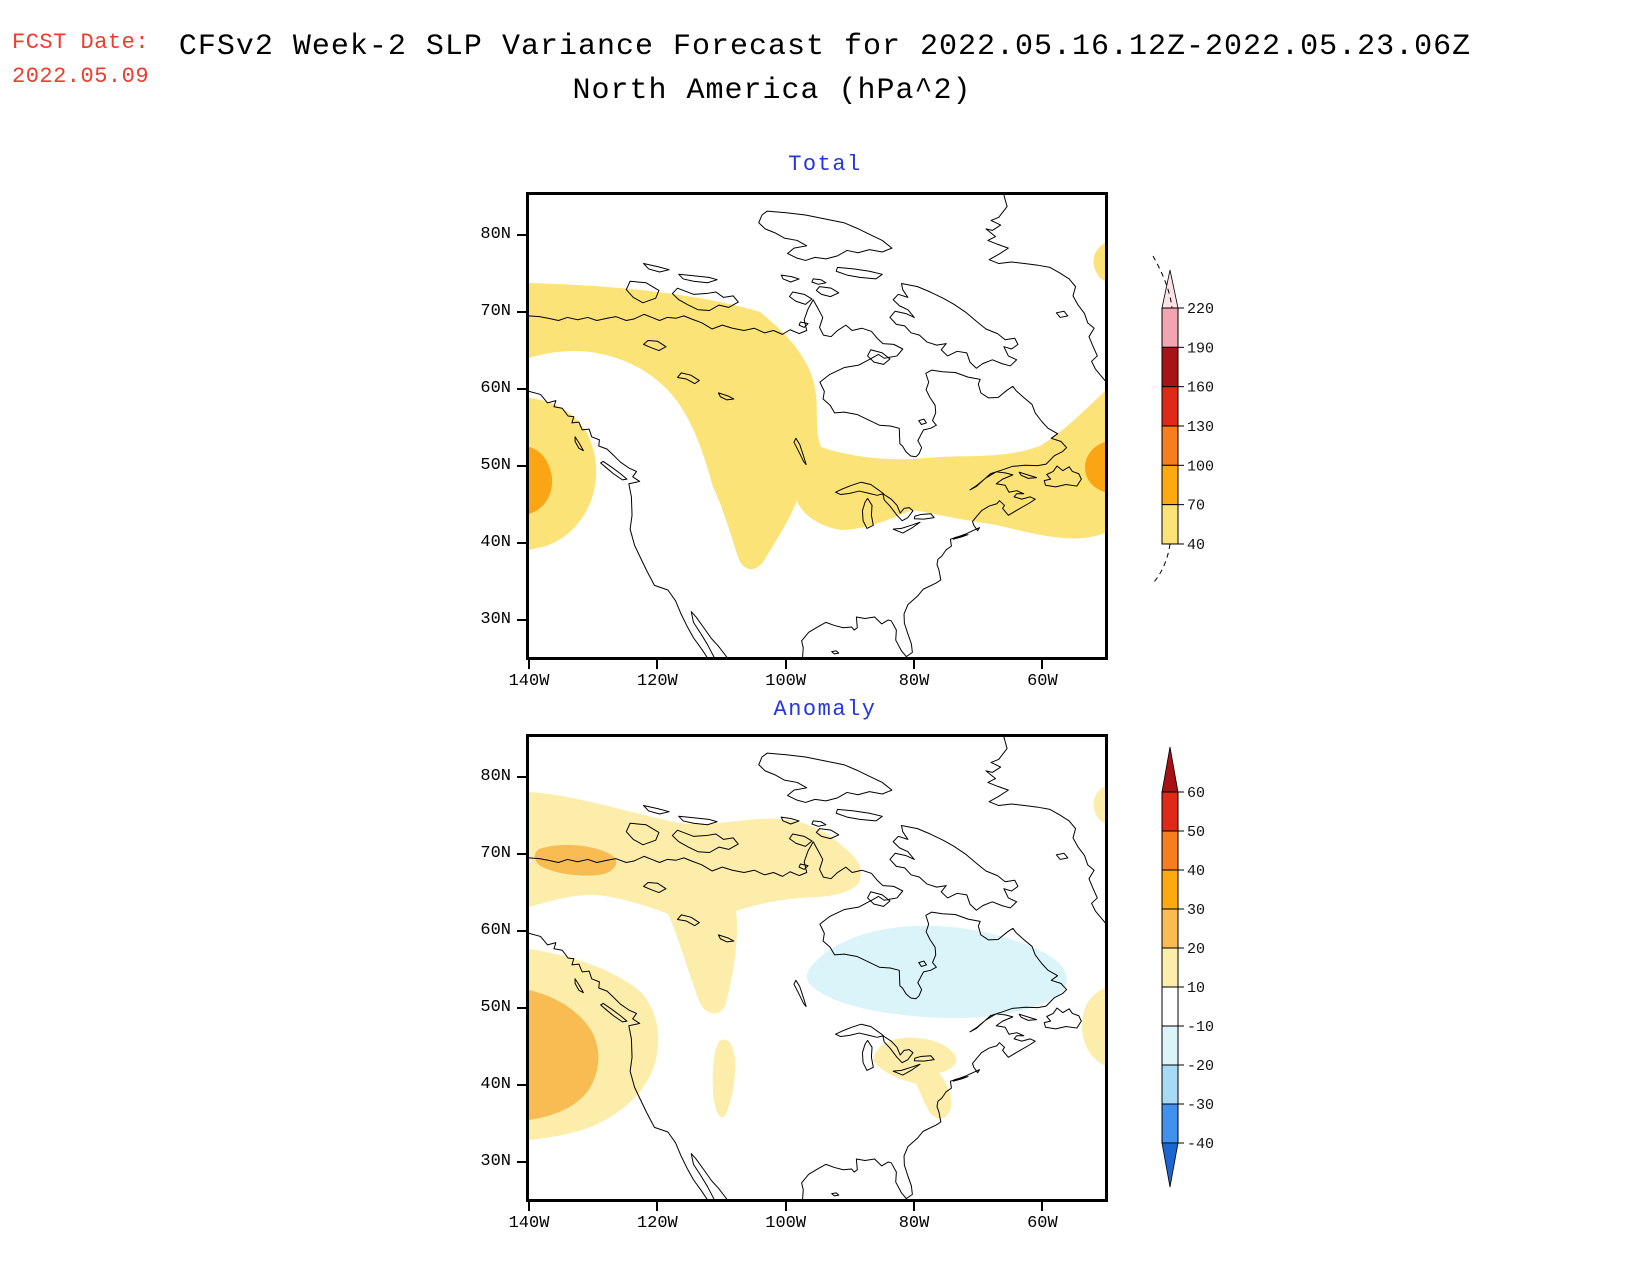  I want to click on lat-label-total-30N: 30N, so click(495, 619).